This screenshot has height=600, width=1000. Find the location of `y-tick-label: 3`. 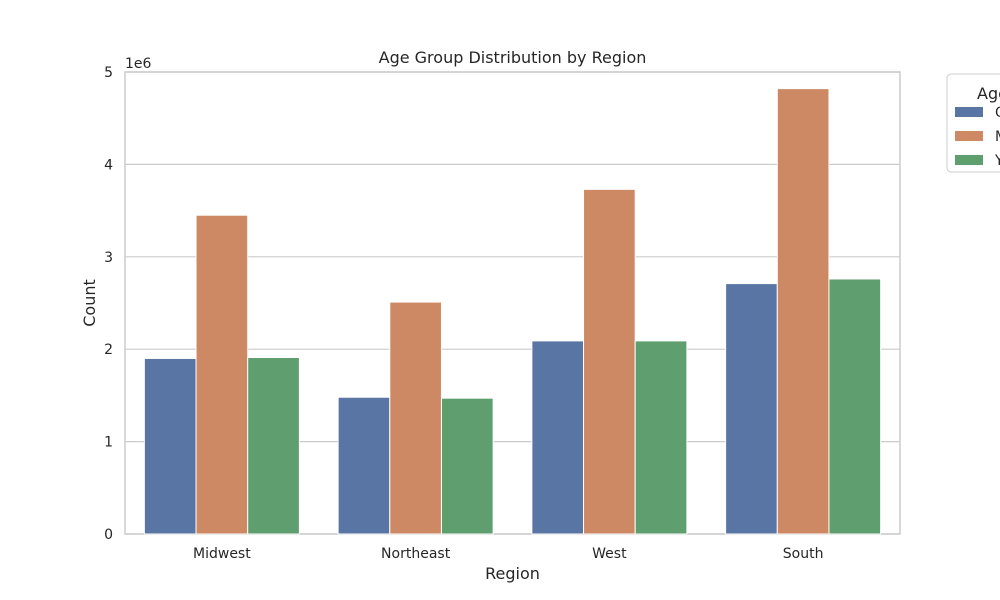

y-tick-label: 3 is located at coordinates (108, 258).